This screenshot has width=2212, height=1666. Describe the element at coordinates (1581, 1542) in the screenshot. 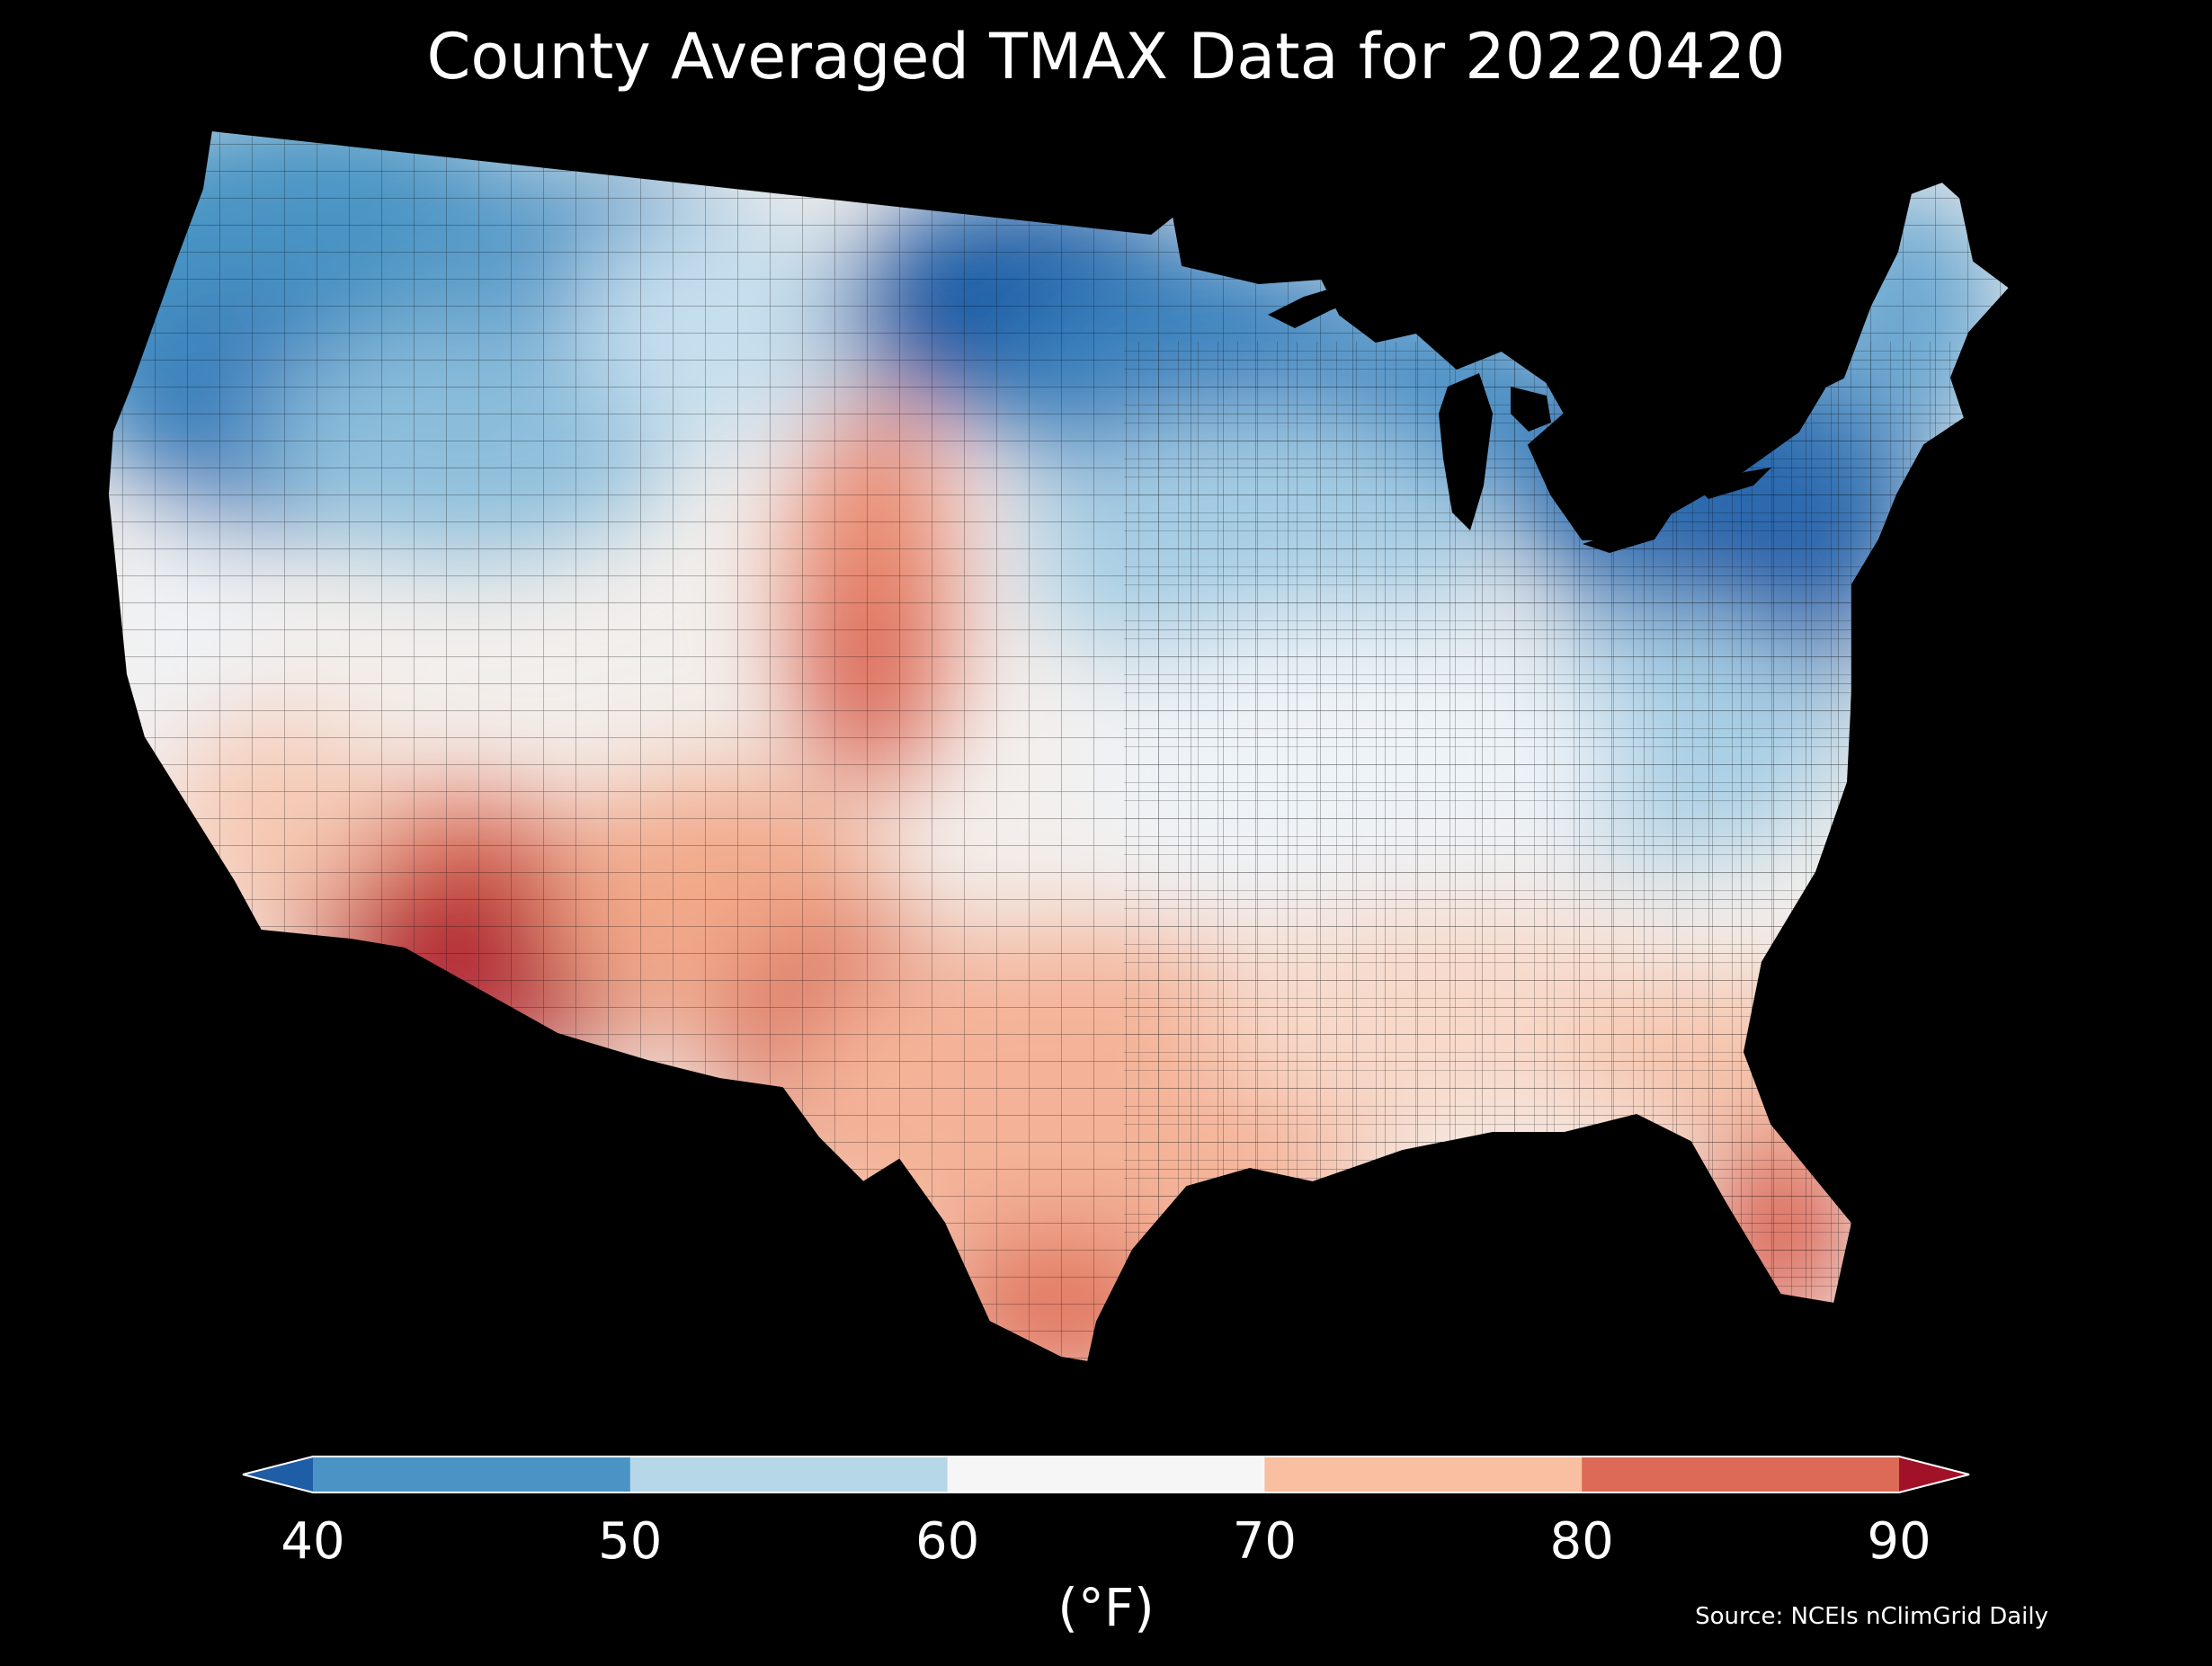

I see `colorbar-tick-label: 80` at that location.